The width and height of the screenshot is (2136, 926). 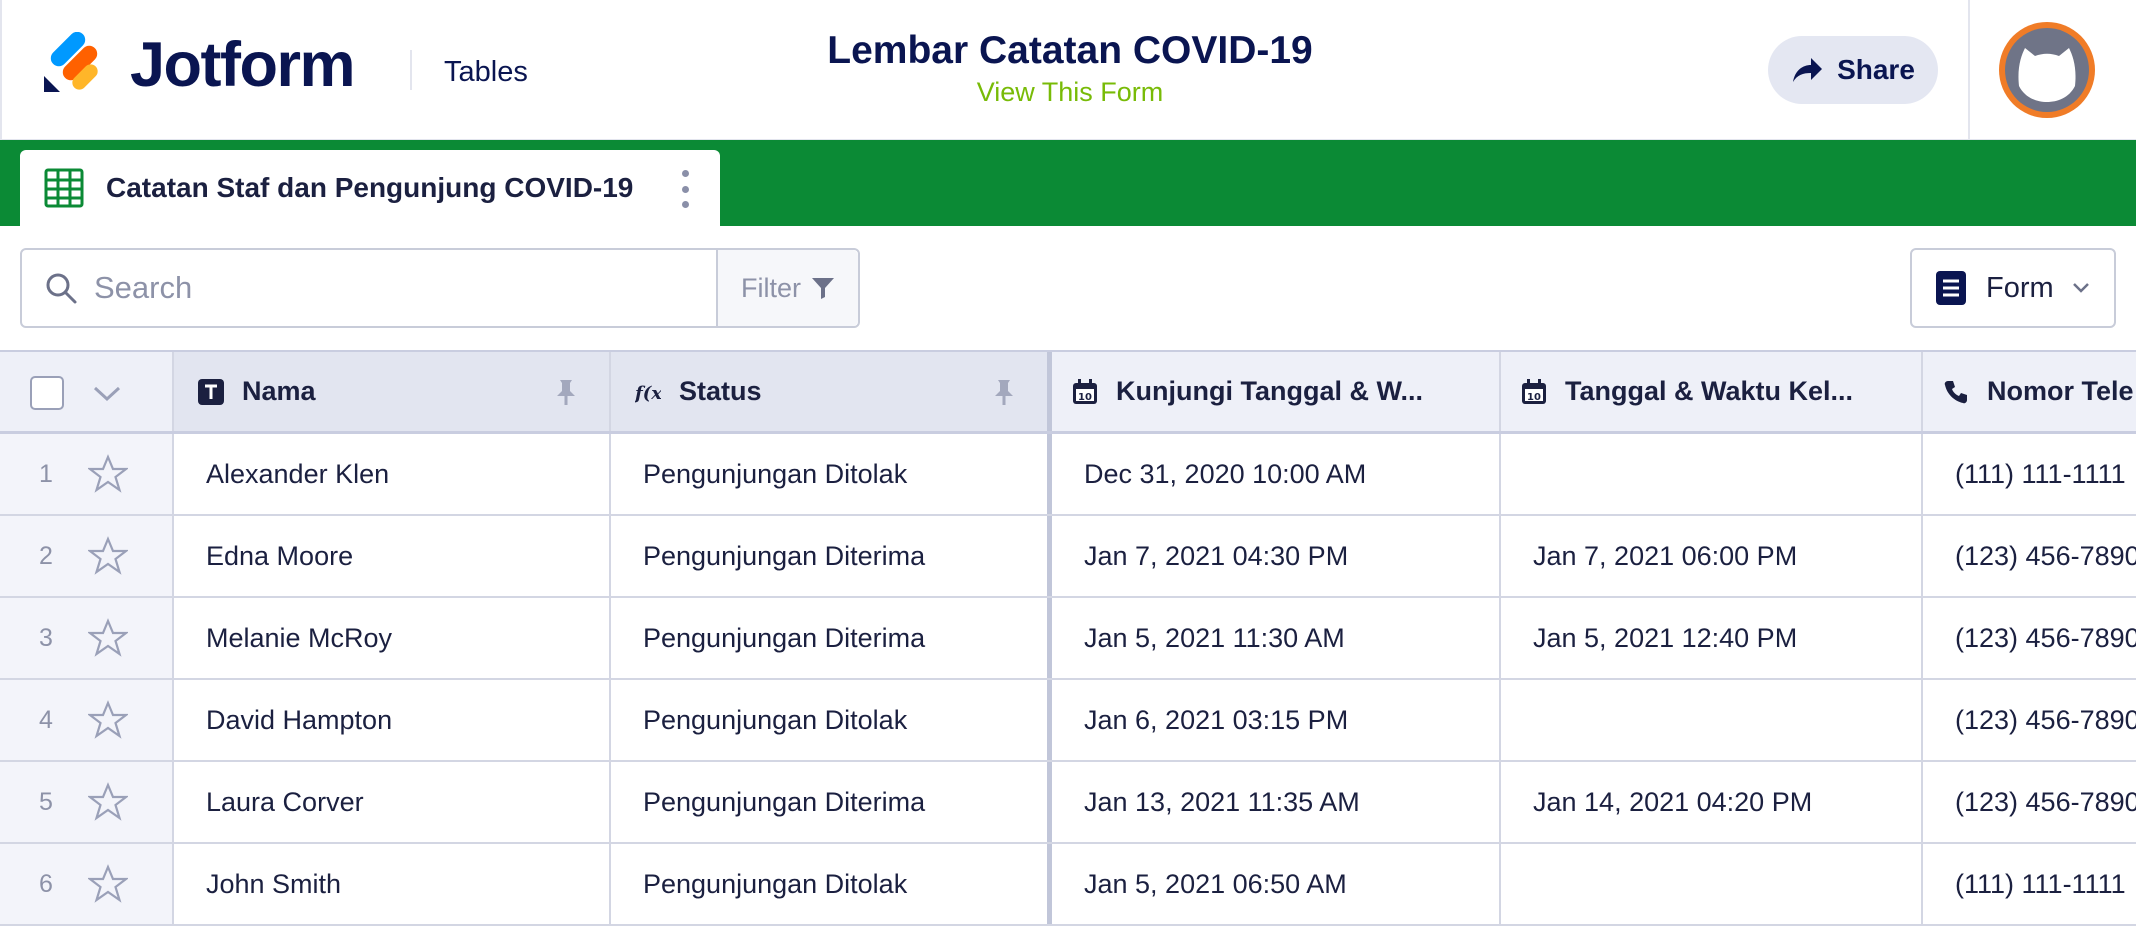 What do you see at coordinates (46, 883) in the screenshot?
I see `row-number: 6` at bounding box center [46, 883].